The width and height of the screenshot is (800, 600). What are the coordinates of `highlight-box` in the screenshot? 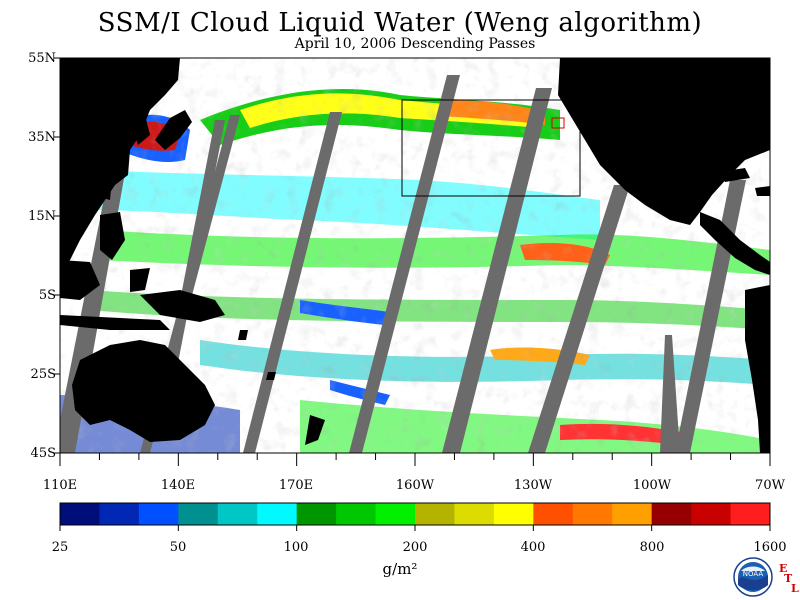 It's located at (558, 123).